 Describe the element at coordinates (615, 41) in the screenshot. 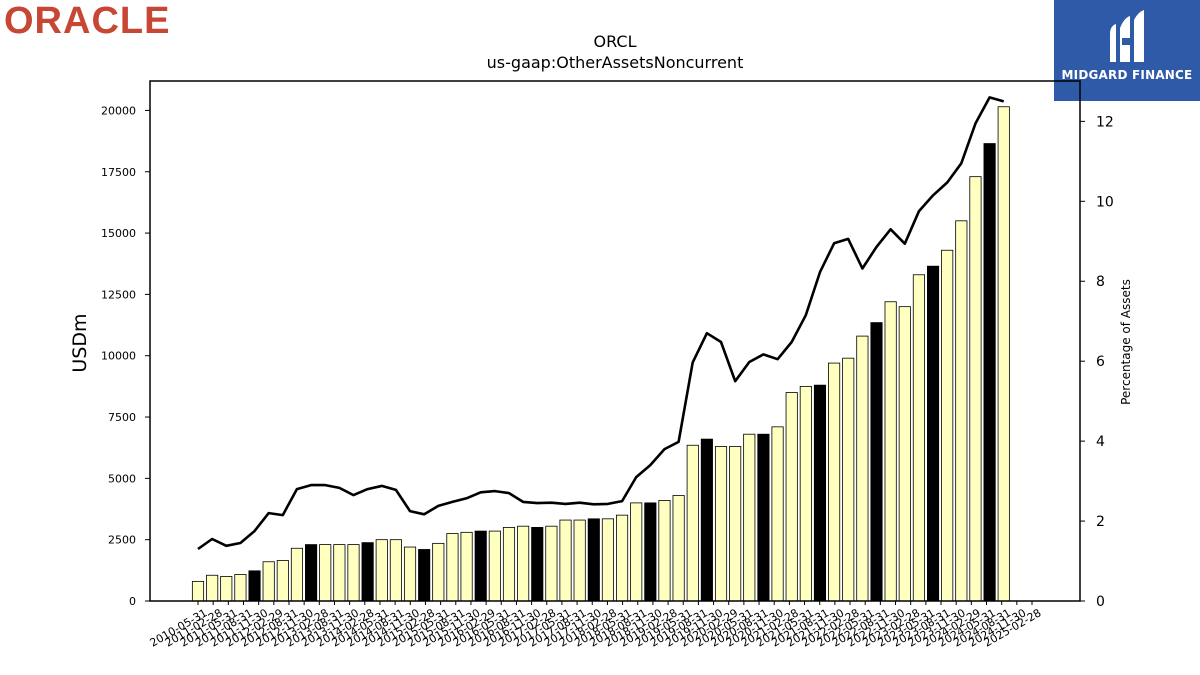

I see `chart-title: ORCL` at that location.